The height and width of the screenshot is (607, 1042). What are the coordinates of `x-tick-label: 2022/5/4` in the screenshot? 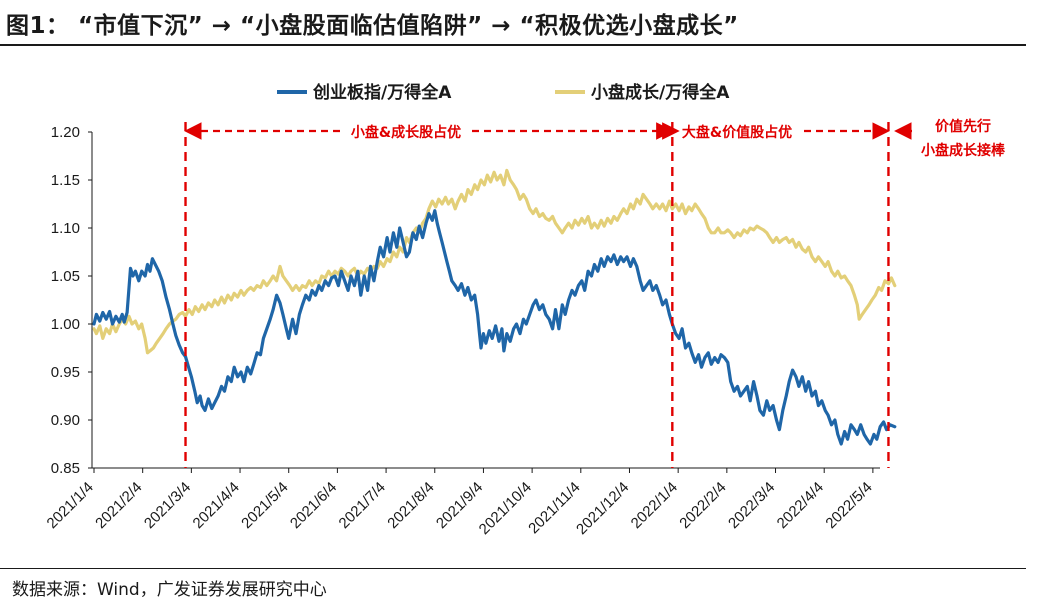 It's located at (848, 505).